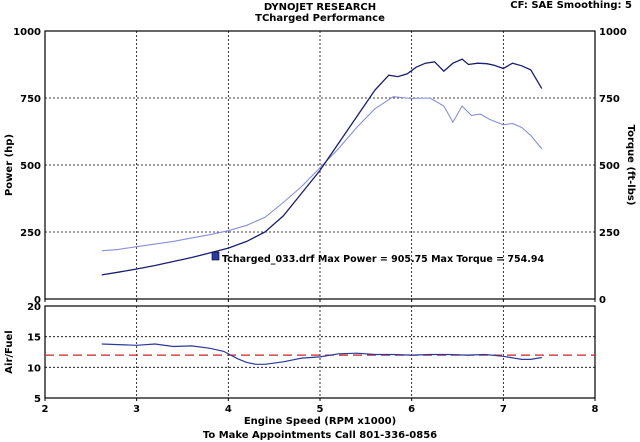 The height and width of the screenshot is (442, 640). Describe the element at coordinates (609, 166) in the screenshot. I see `torque-tick-label: 500` at that location.